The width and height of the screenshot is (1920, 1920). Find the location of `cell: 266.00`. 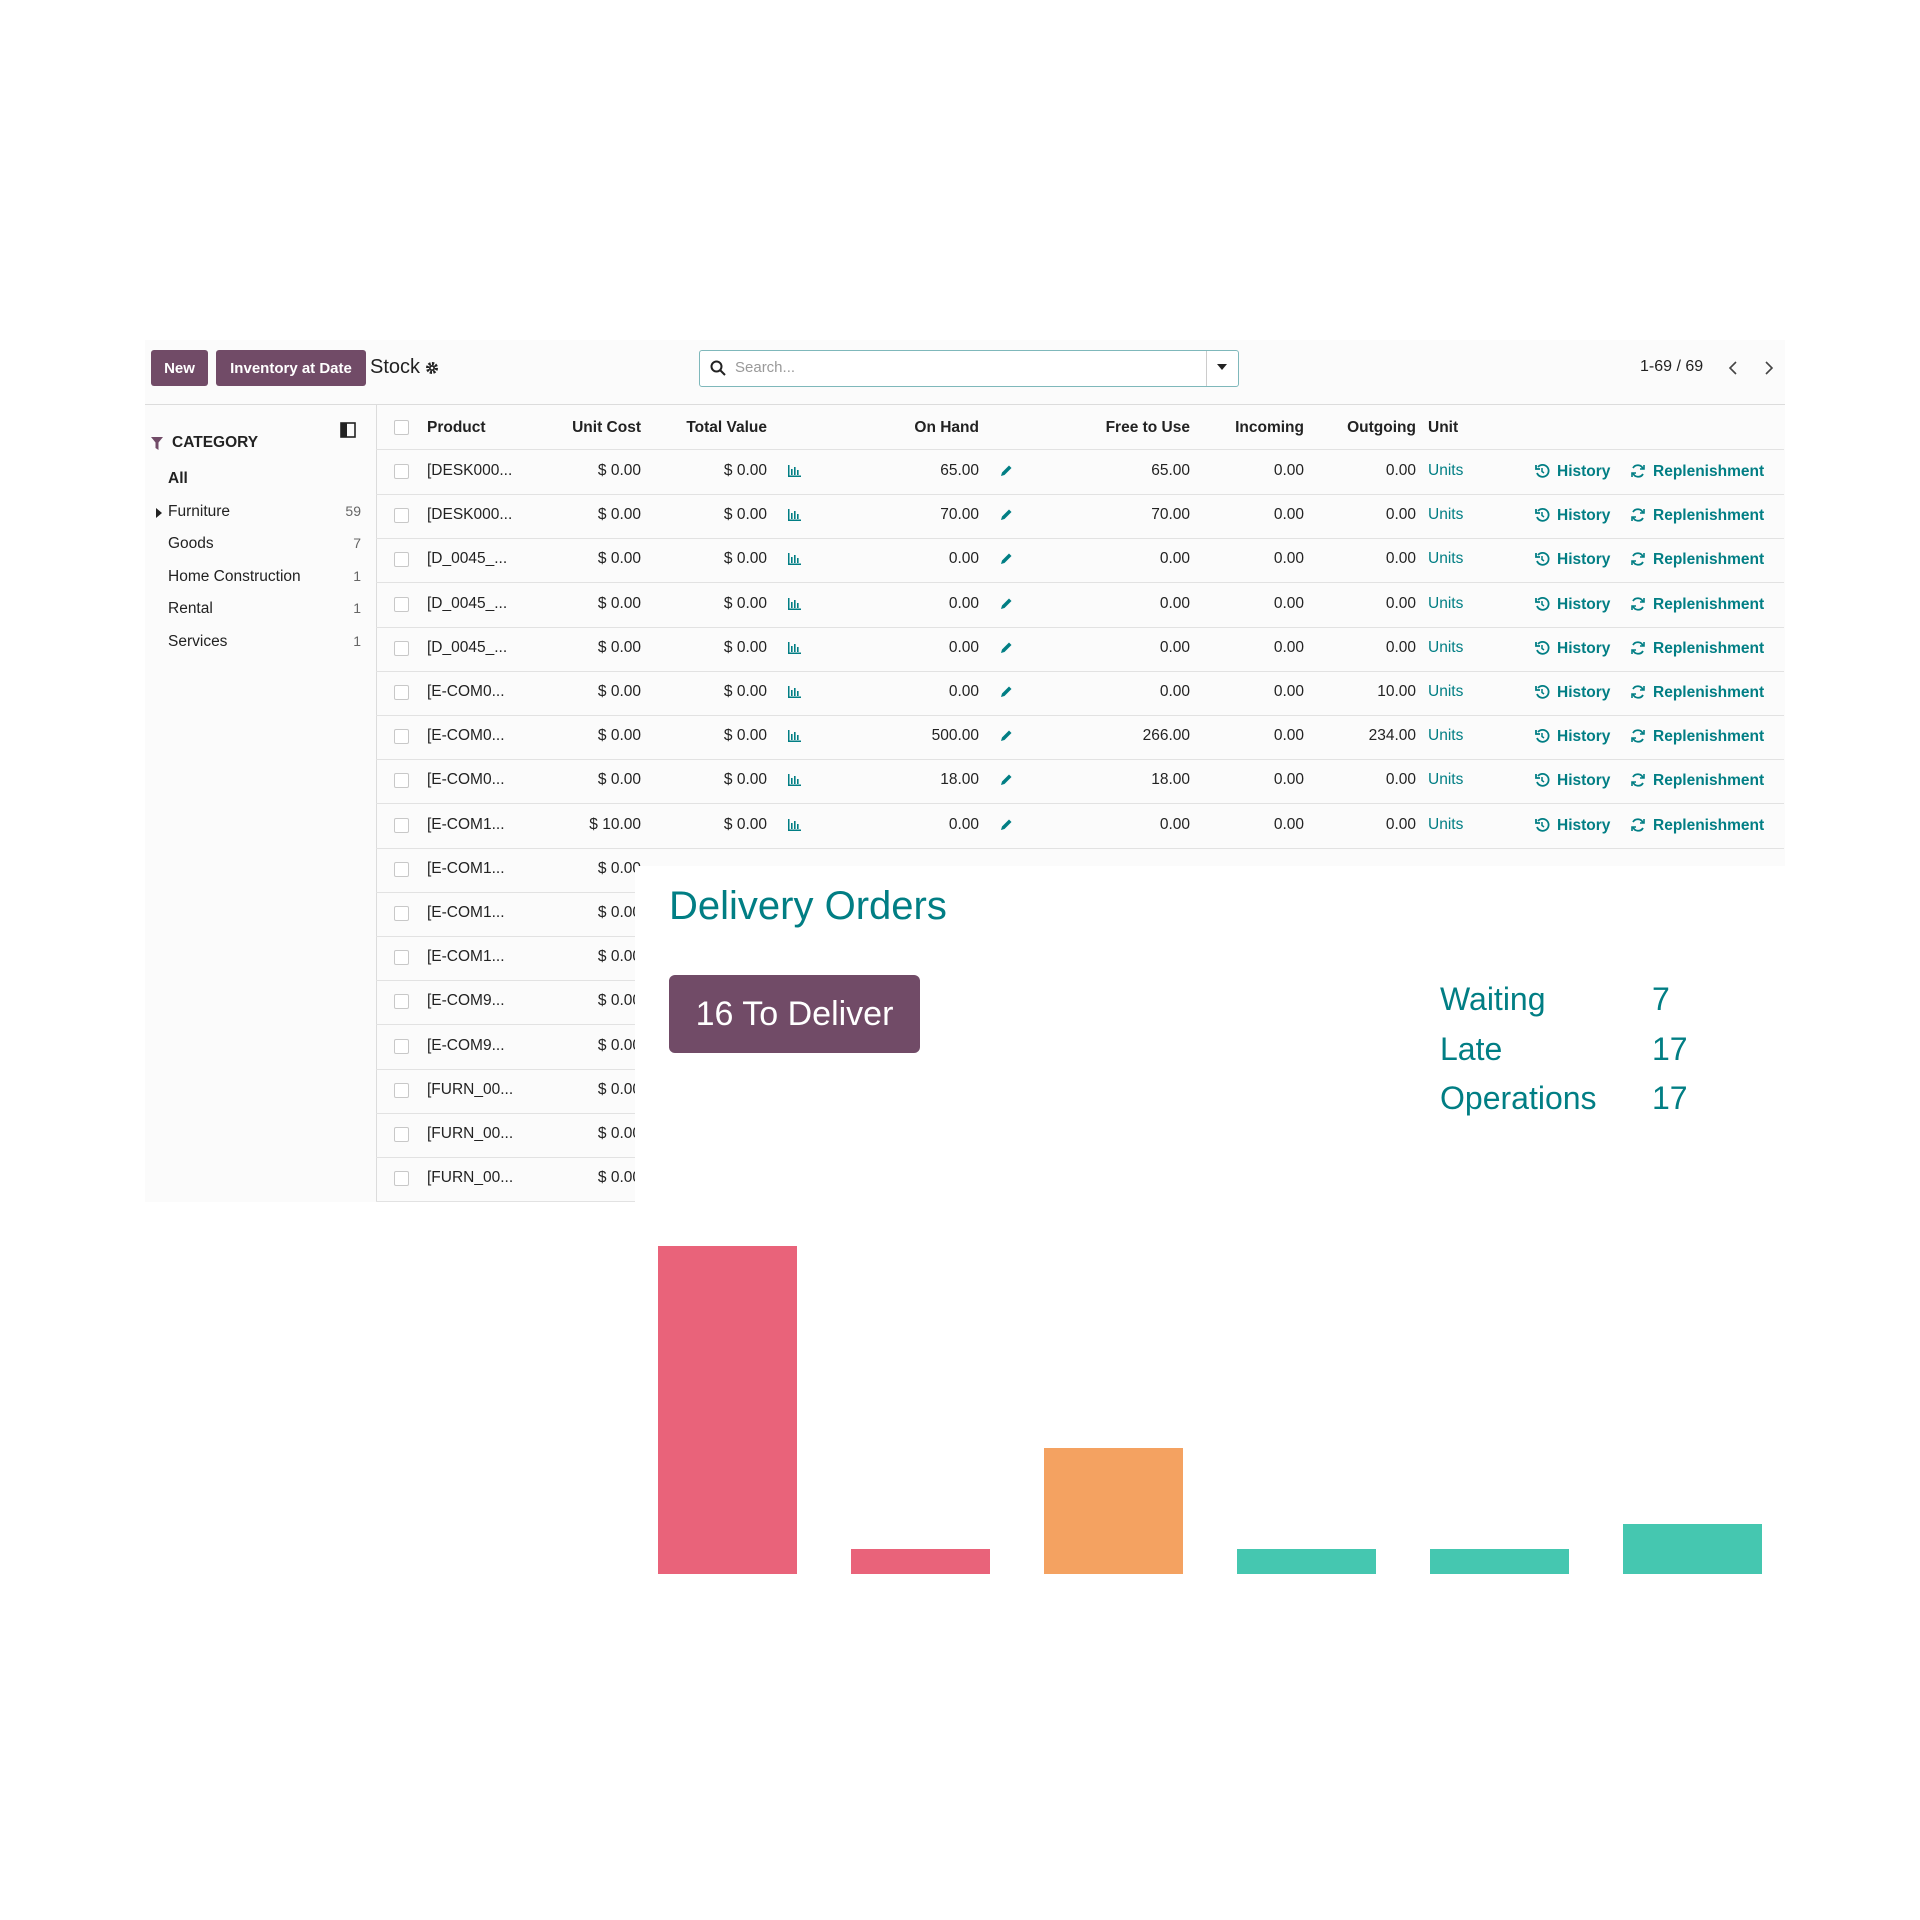

cell: 266.00 is located at coordinates (1166, 736).